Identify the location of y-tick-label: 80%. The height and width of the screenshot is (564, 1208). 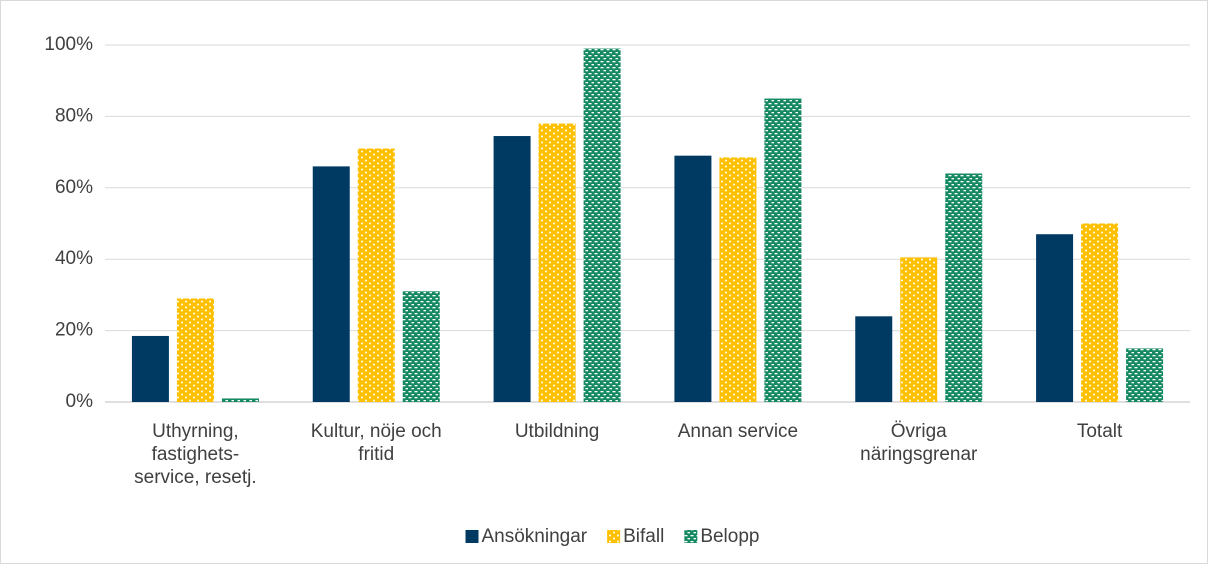
(74, 115).